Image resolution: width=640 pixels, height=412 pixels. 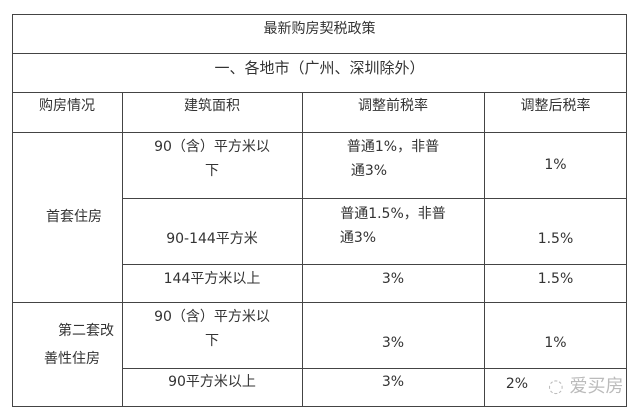 What do you see at coordinates (72, 359) in the screenshot?
I see `label-line: 善性住房` at bounding box center [72, 359].